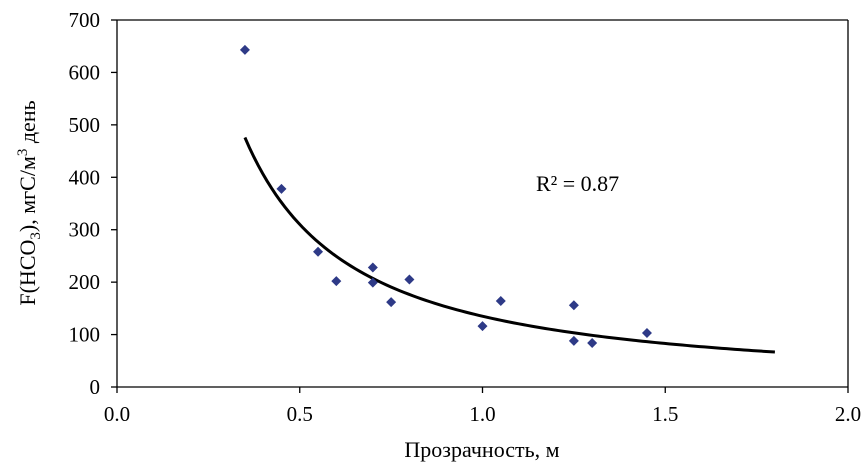 The image size is (865, 467). What do you see at coordinates (27, 124) in the screenshot?
I see `y-axis-title-suffix: день` at bounding box center [27, 124].